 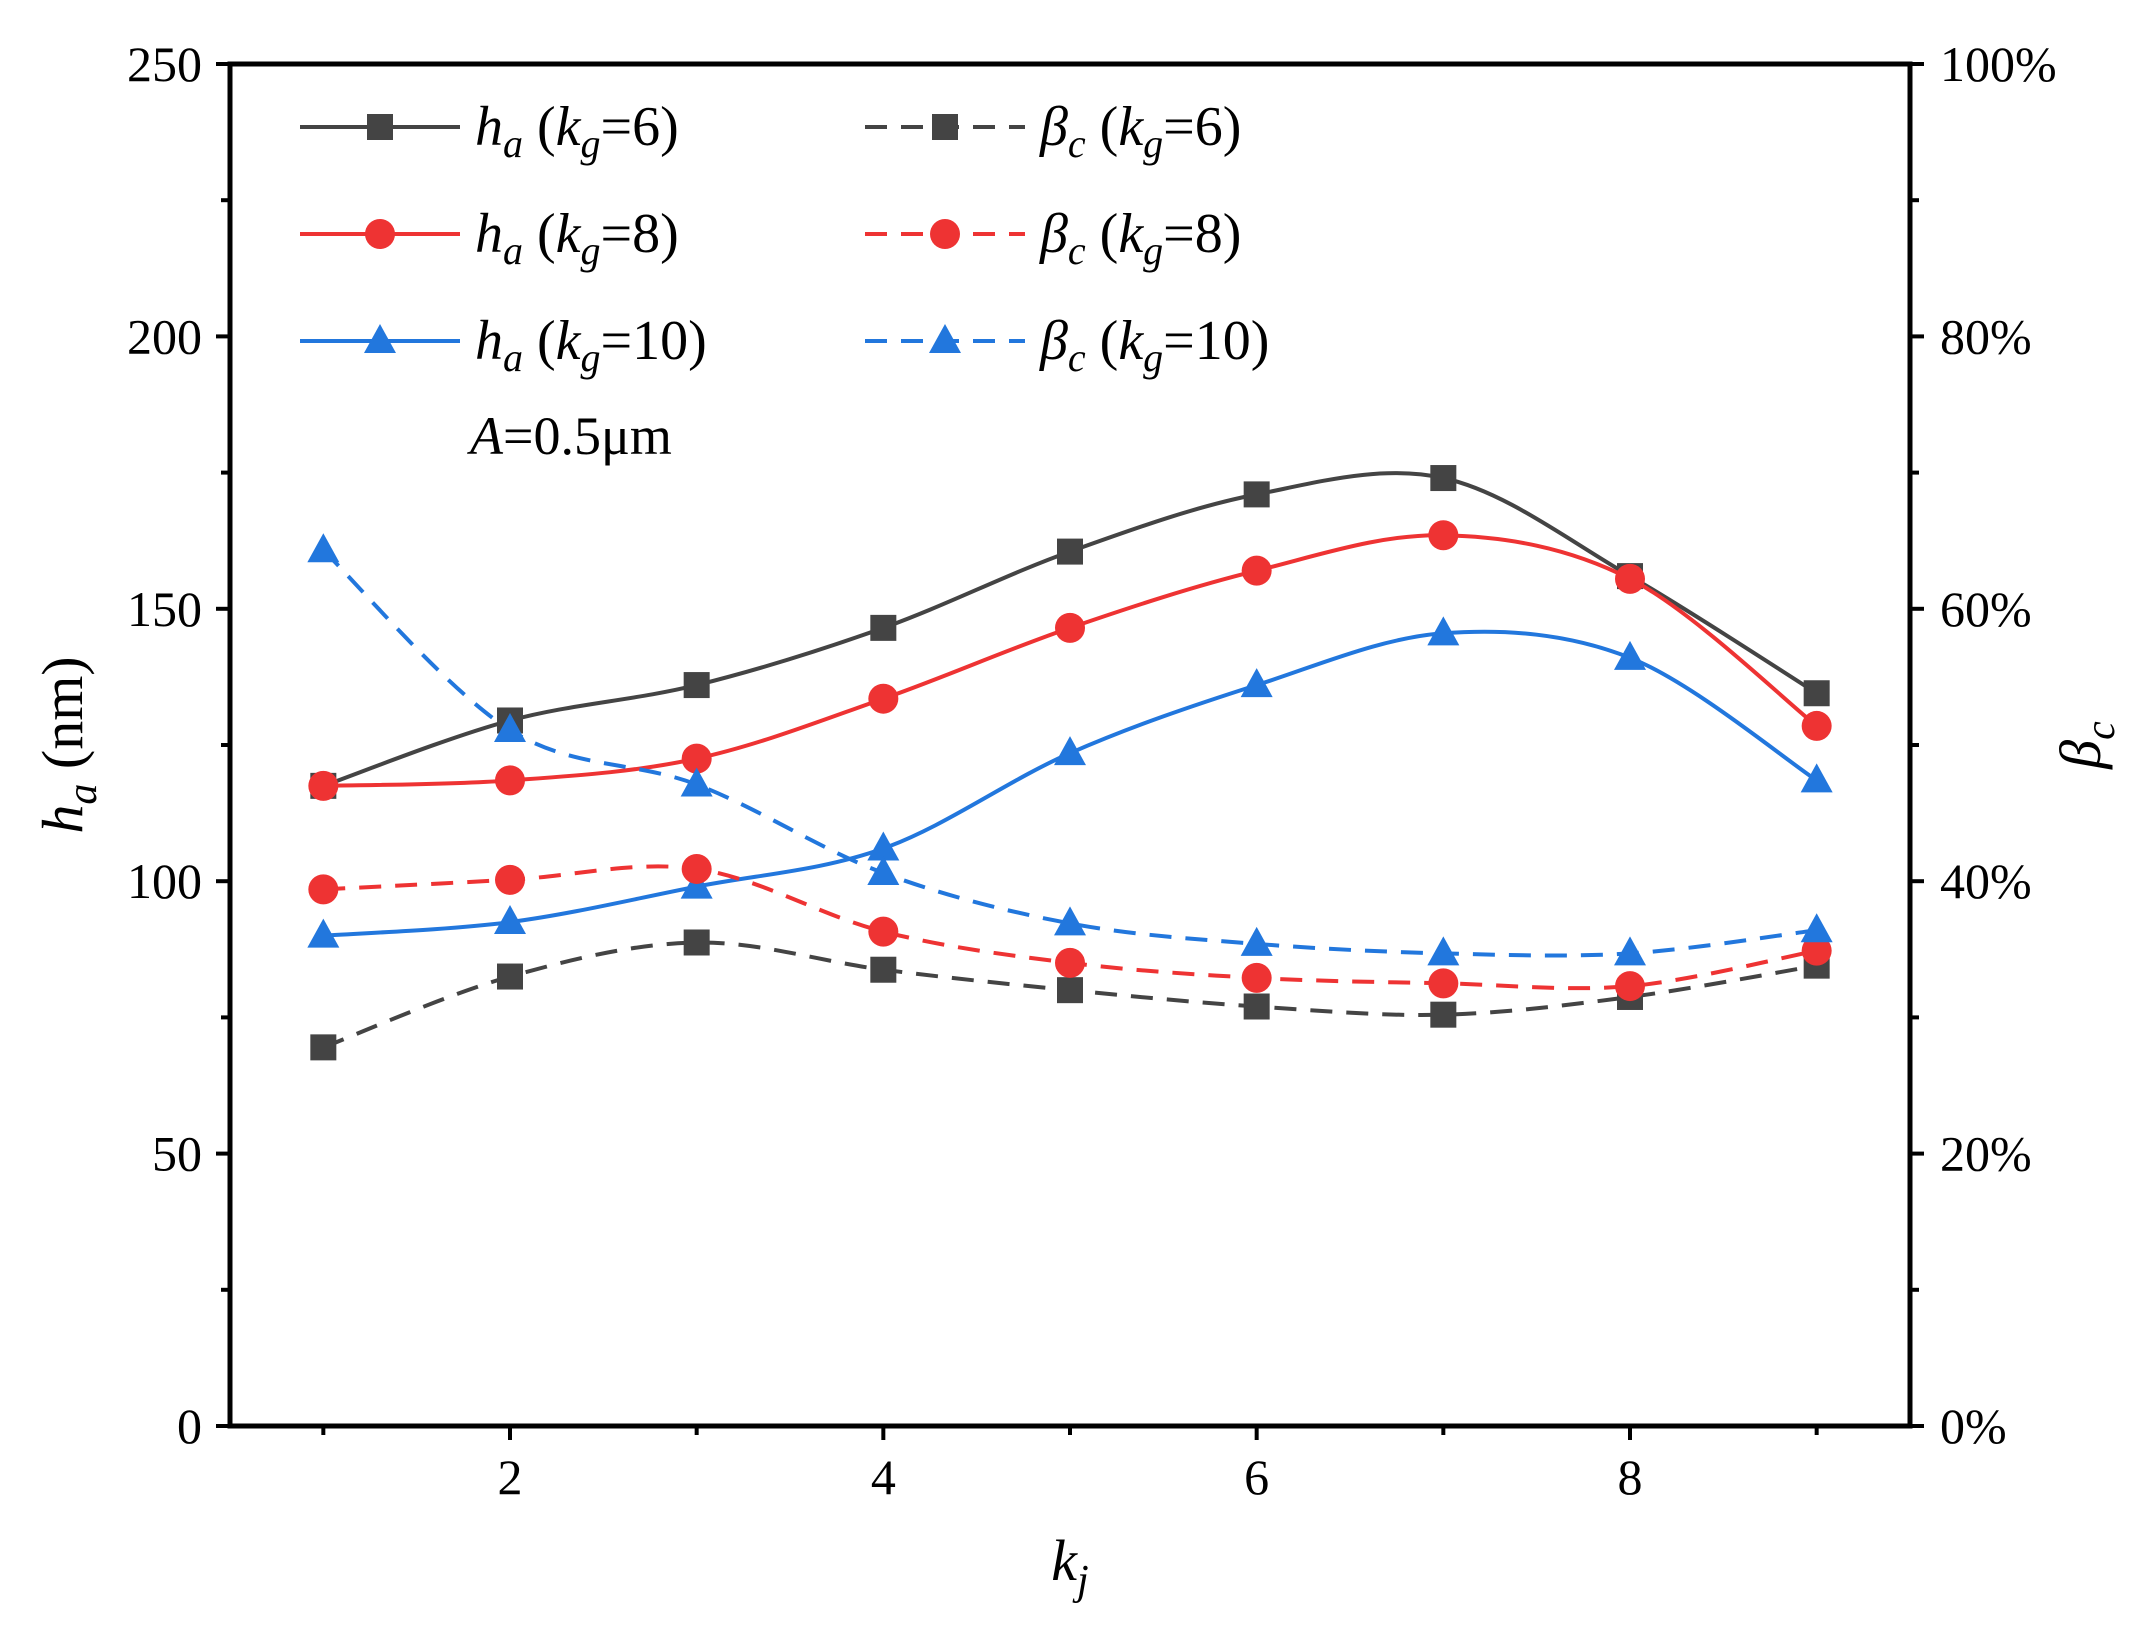 I want to click on x-tick-label: 4, so click(x=883, y=1477).